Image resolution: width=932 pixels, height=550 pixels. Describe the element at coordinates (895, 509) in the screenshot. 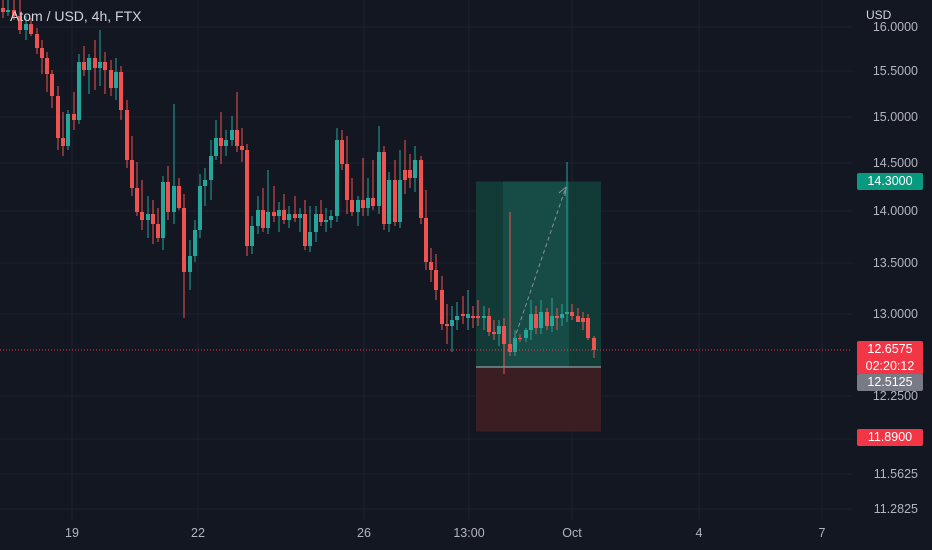

I see `price-tick: 11.2825` at that location.